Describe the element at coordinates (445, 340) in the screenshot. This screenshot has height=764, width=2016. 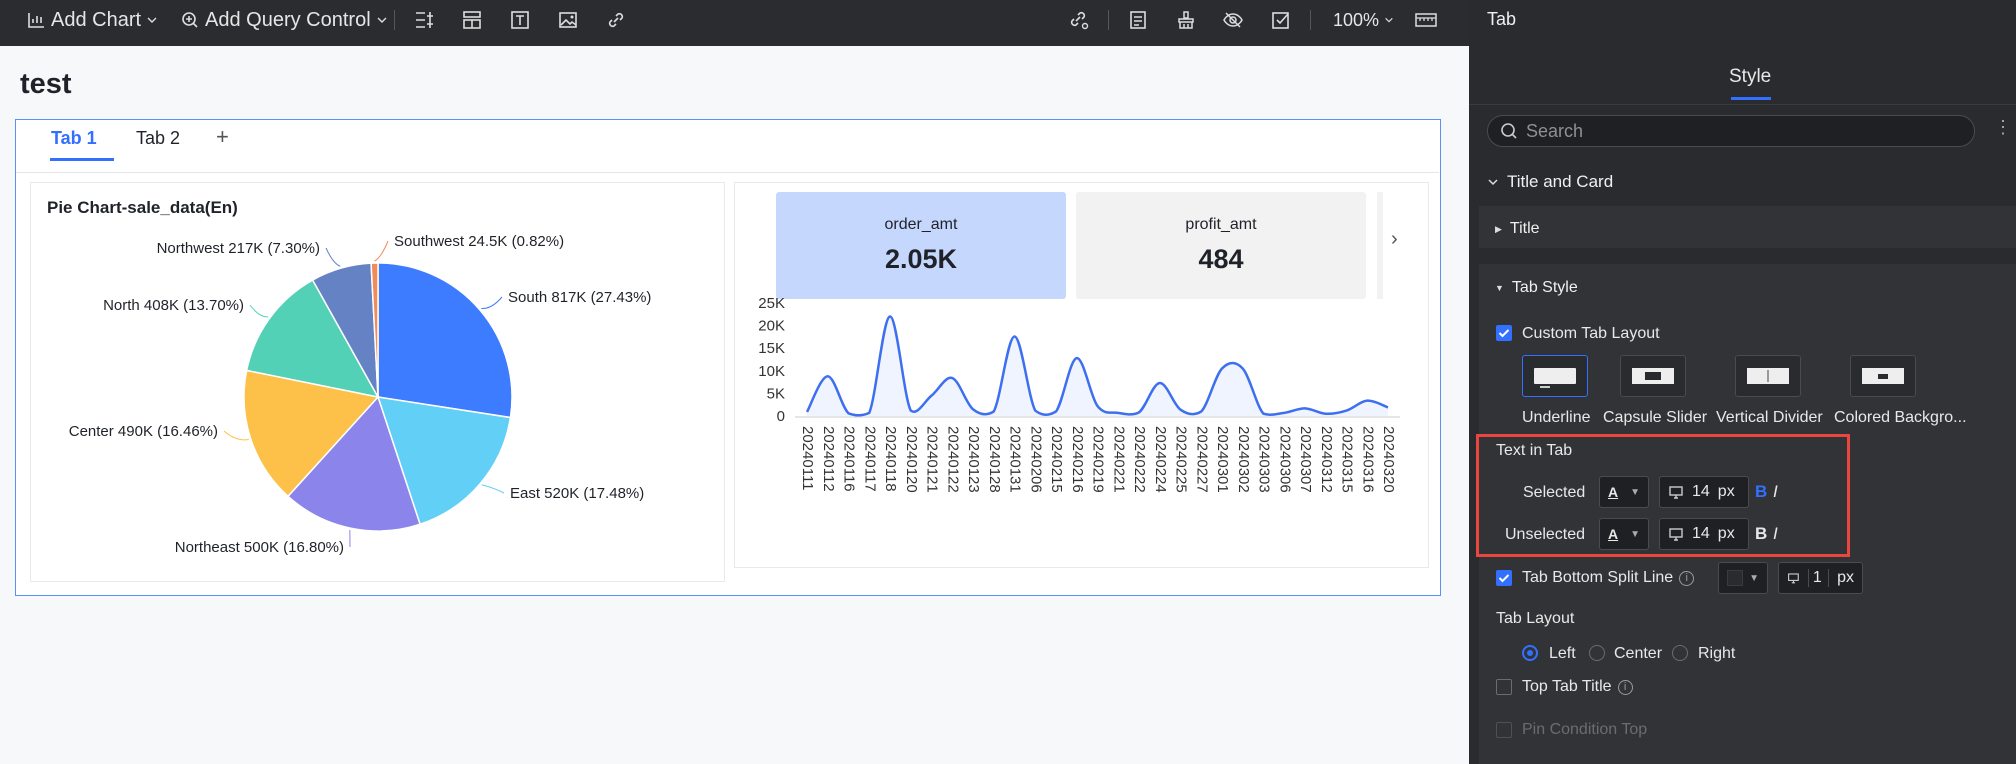
I see `pie-slice-south` at that location.